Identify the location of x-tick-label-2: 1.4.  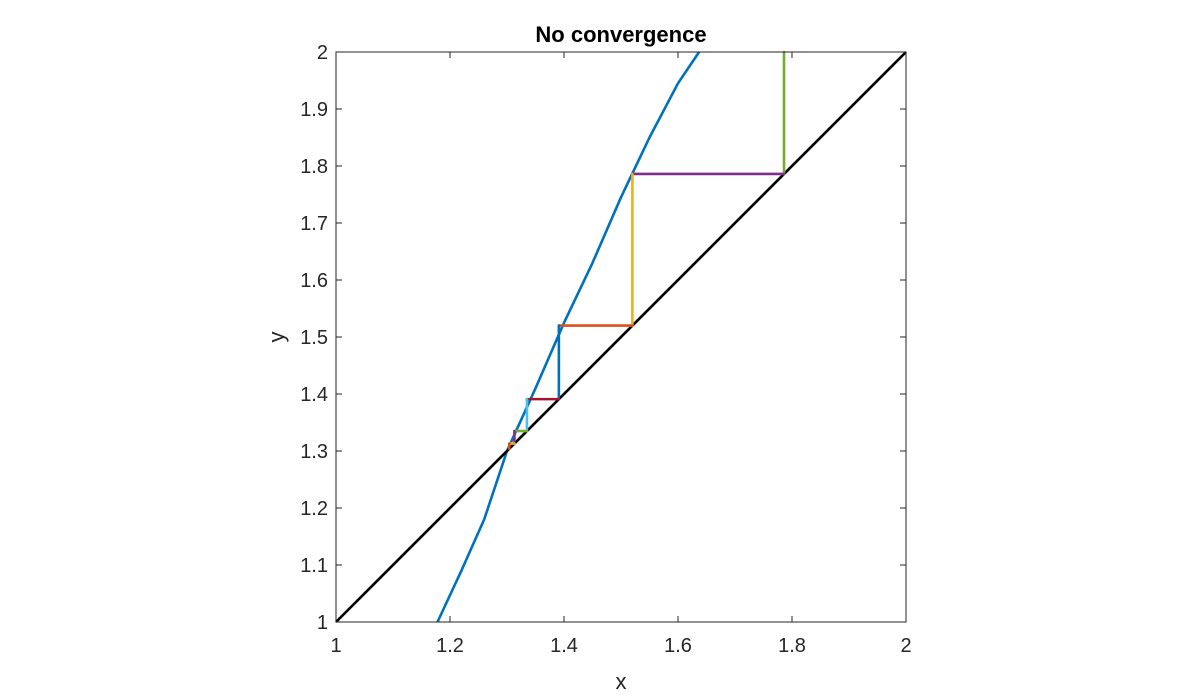
(564, 646).